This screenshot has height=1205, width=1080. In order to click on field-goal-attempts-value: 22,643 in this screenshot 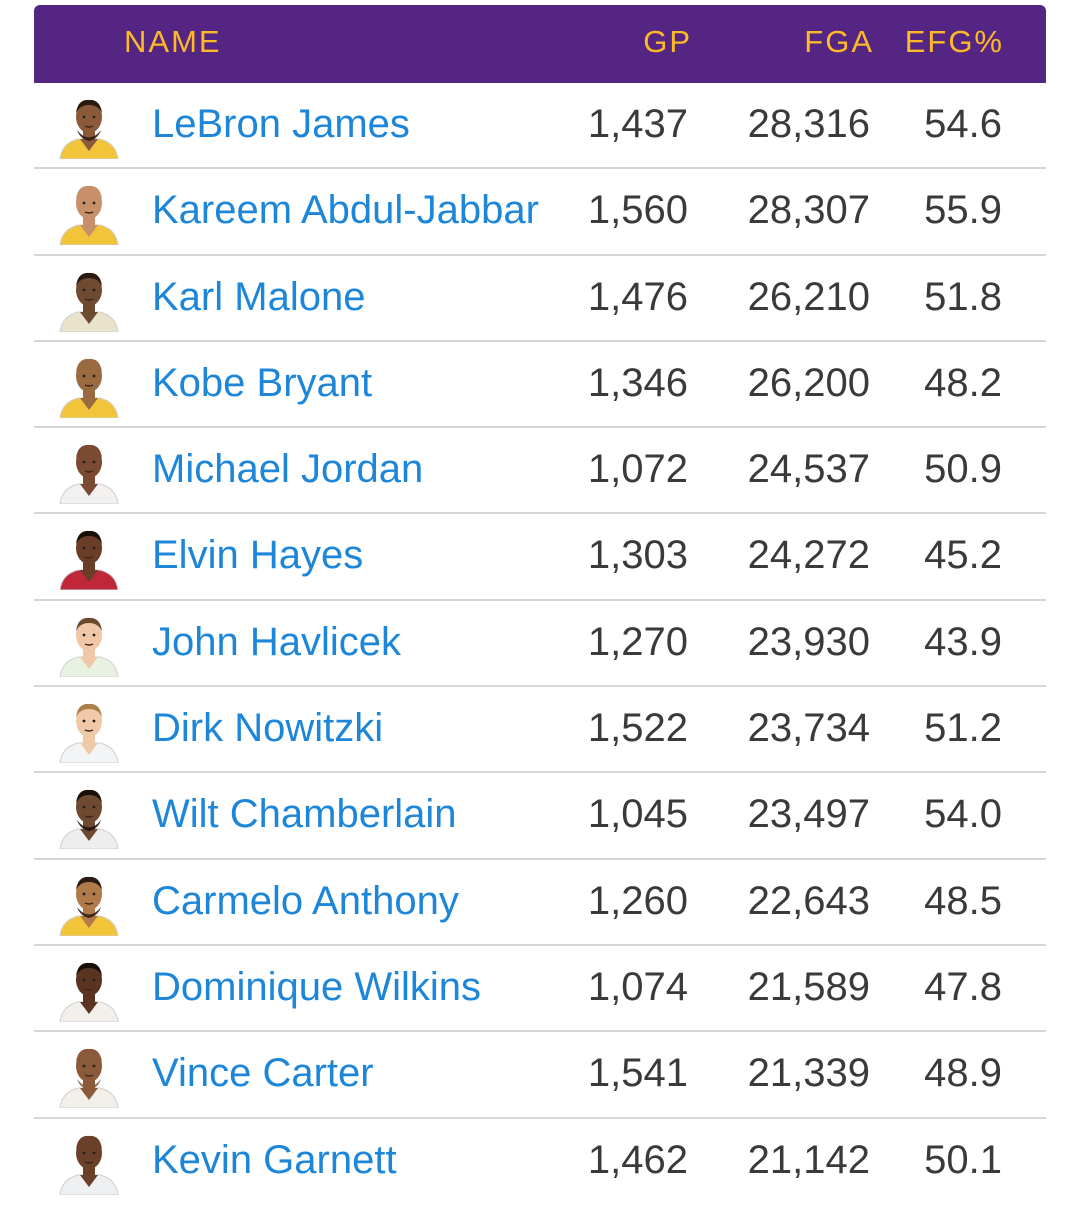, I will do `click(808, 900)`.